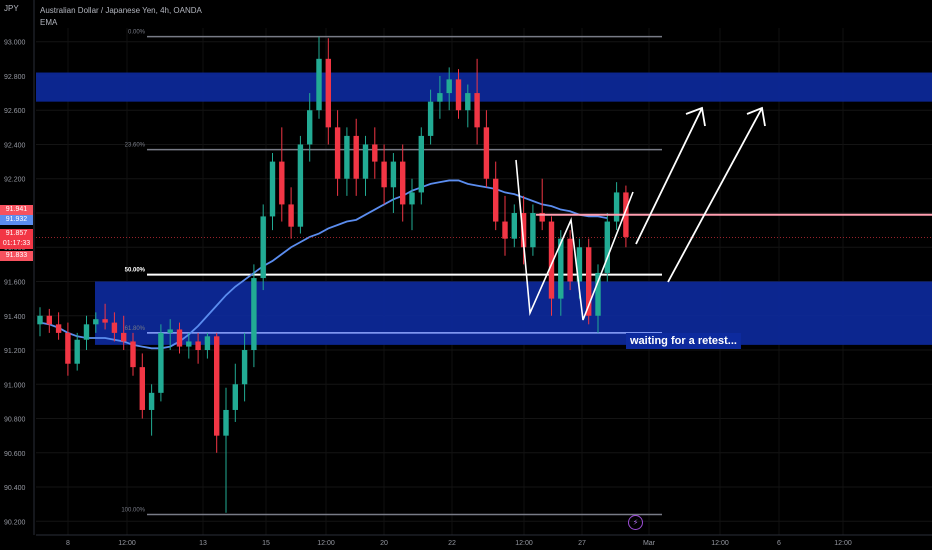  I want to click on fib-label: 61.80%, so click(135, 329).